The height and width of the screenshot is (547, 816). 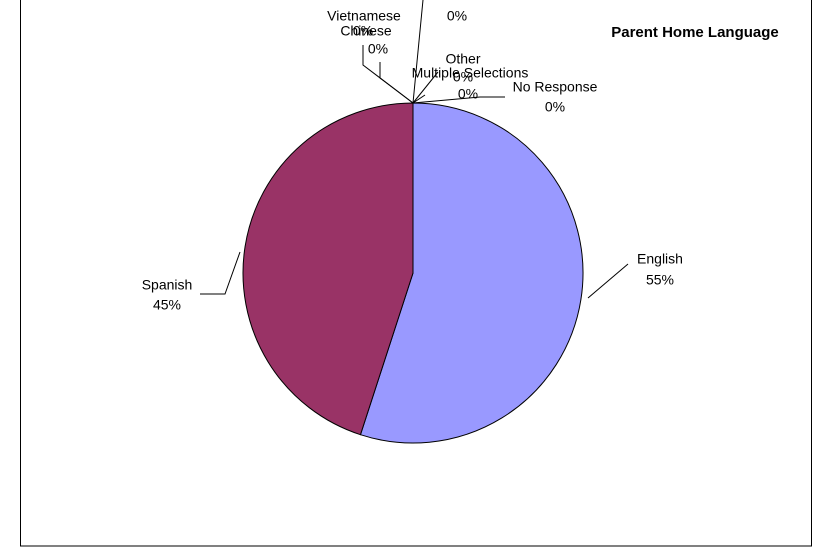 I want to click on slice-label: Other, so click(x=462, y=59).